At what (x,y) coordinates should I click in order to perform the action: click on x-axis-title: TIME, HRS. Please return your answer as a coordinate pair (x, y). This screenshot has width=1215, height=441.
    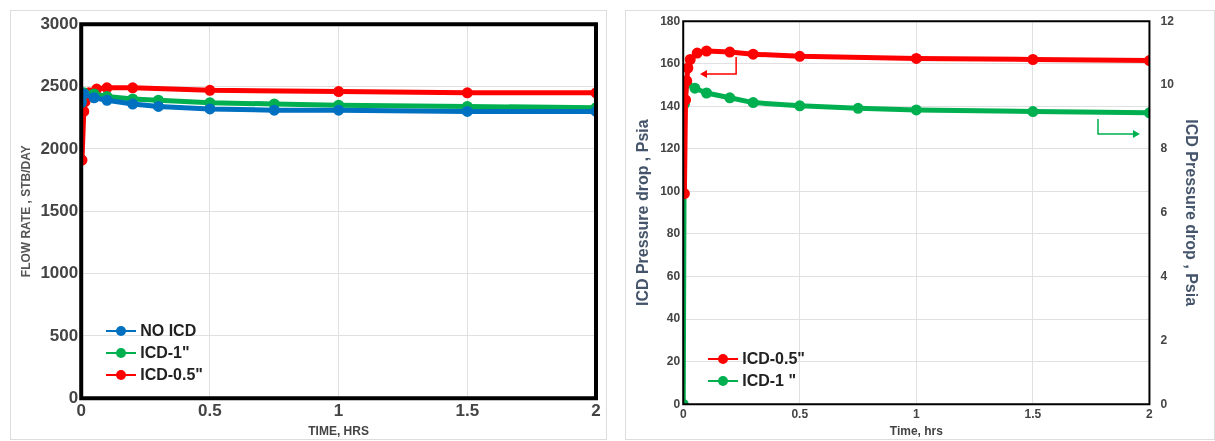
    Looking at the image, I should click on (338, 431).